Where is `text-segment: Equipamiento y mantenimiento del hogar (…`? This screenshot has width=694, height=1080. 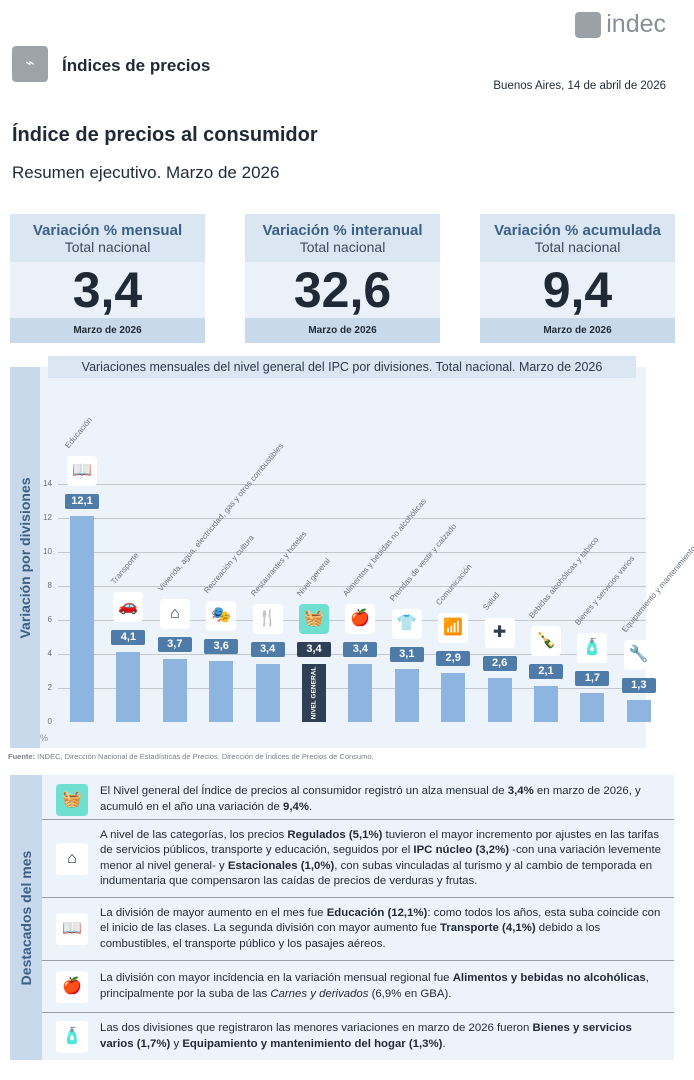
text-segment: Equipamiento y mantenimiento del hogar (… is located at coordinates (312, 1043).